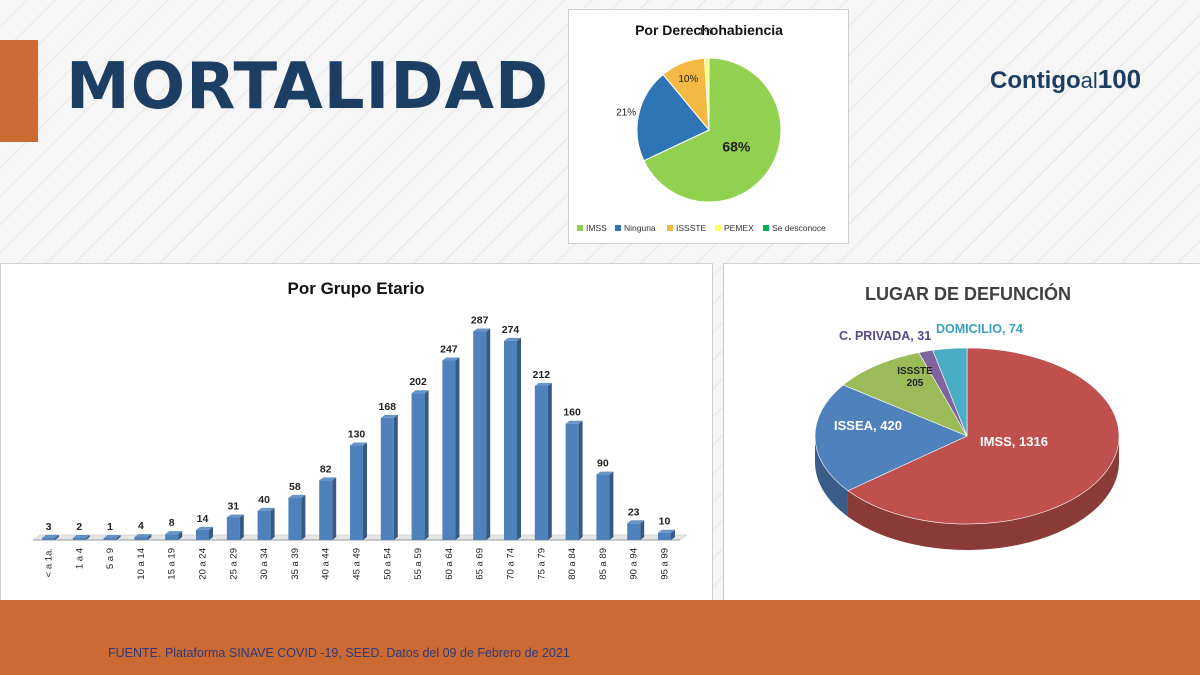 The image size is (1200, 675). I want to click on page-title: MORTALIDAD, so click(308, 87).